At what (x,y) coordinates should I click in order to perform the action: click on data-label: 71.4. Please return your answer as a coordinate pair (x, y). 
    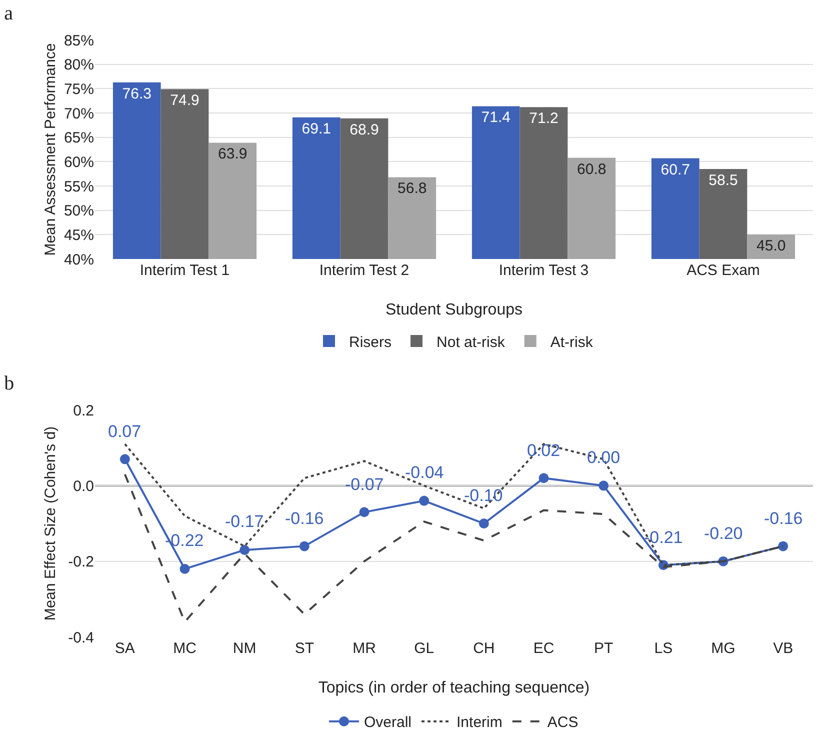
    Looking at the image, I should click on (495, 117).